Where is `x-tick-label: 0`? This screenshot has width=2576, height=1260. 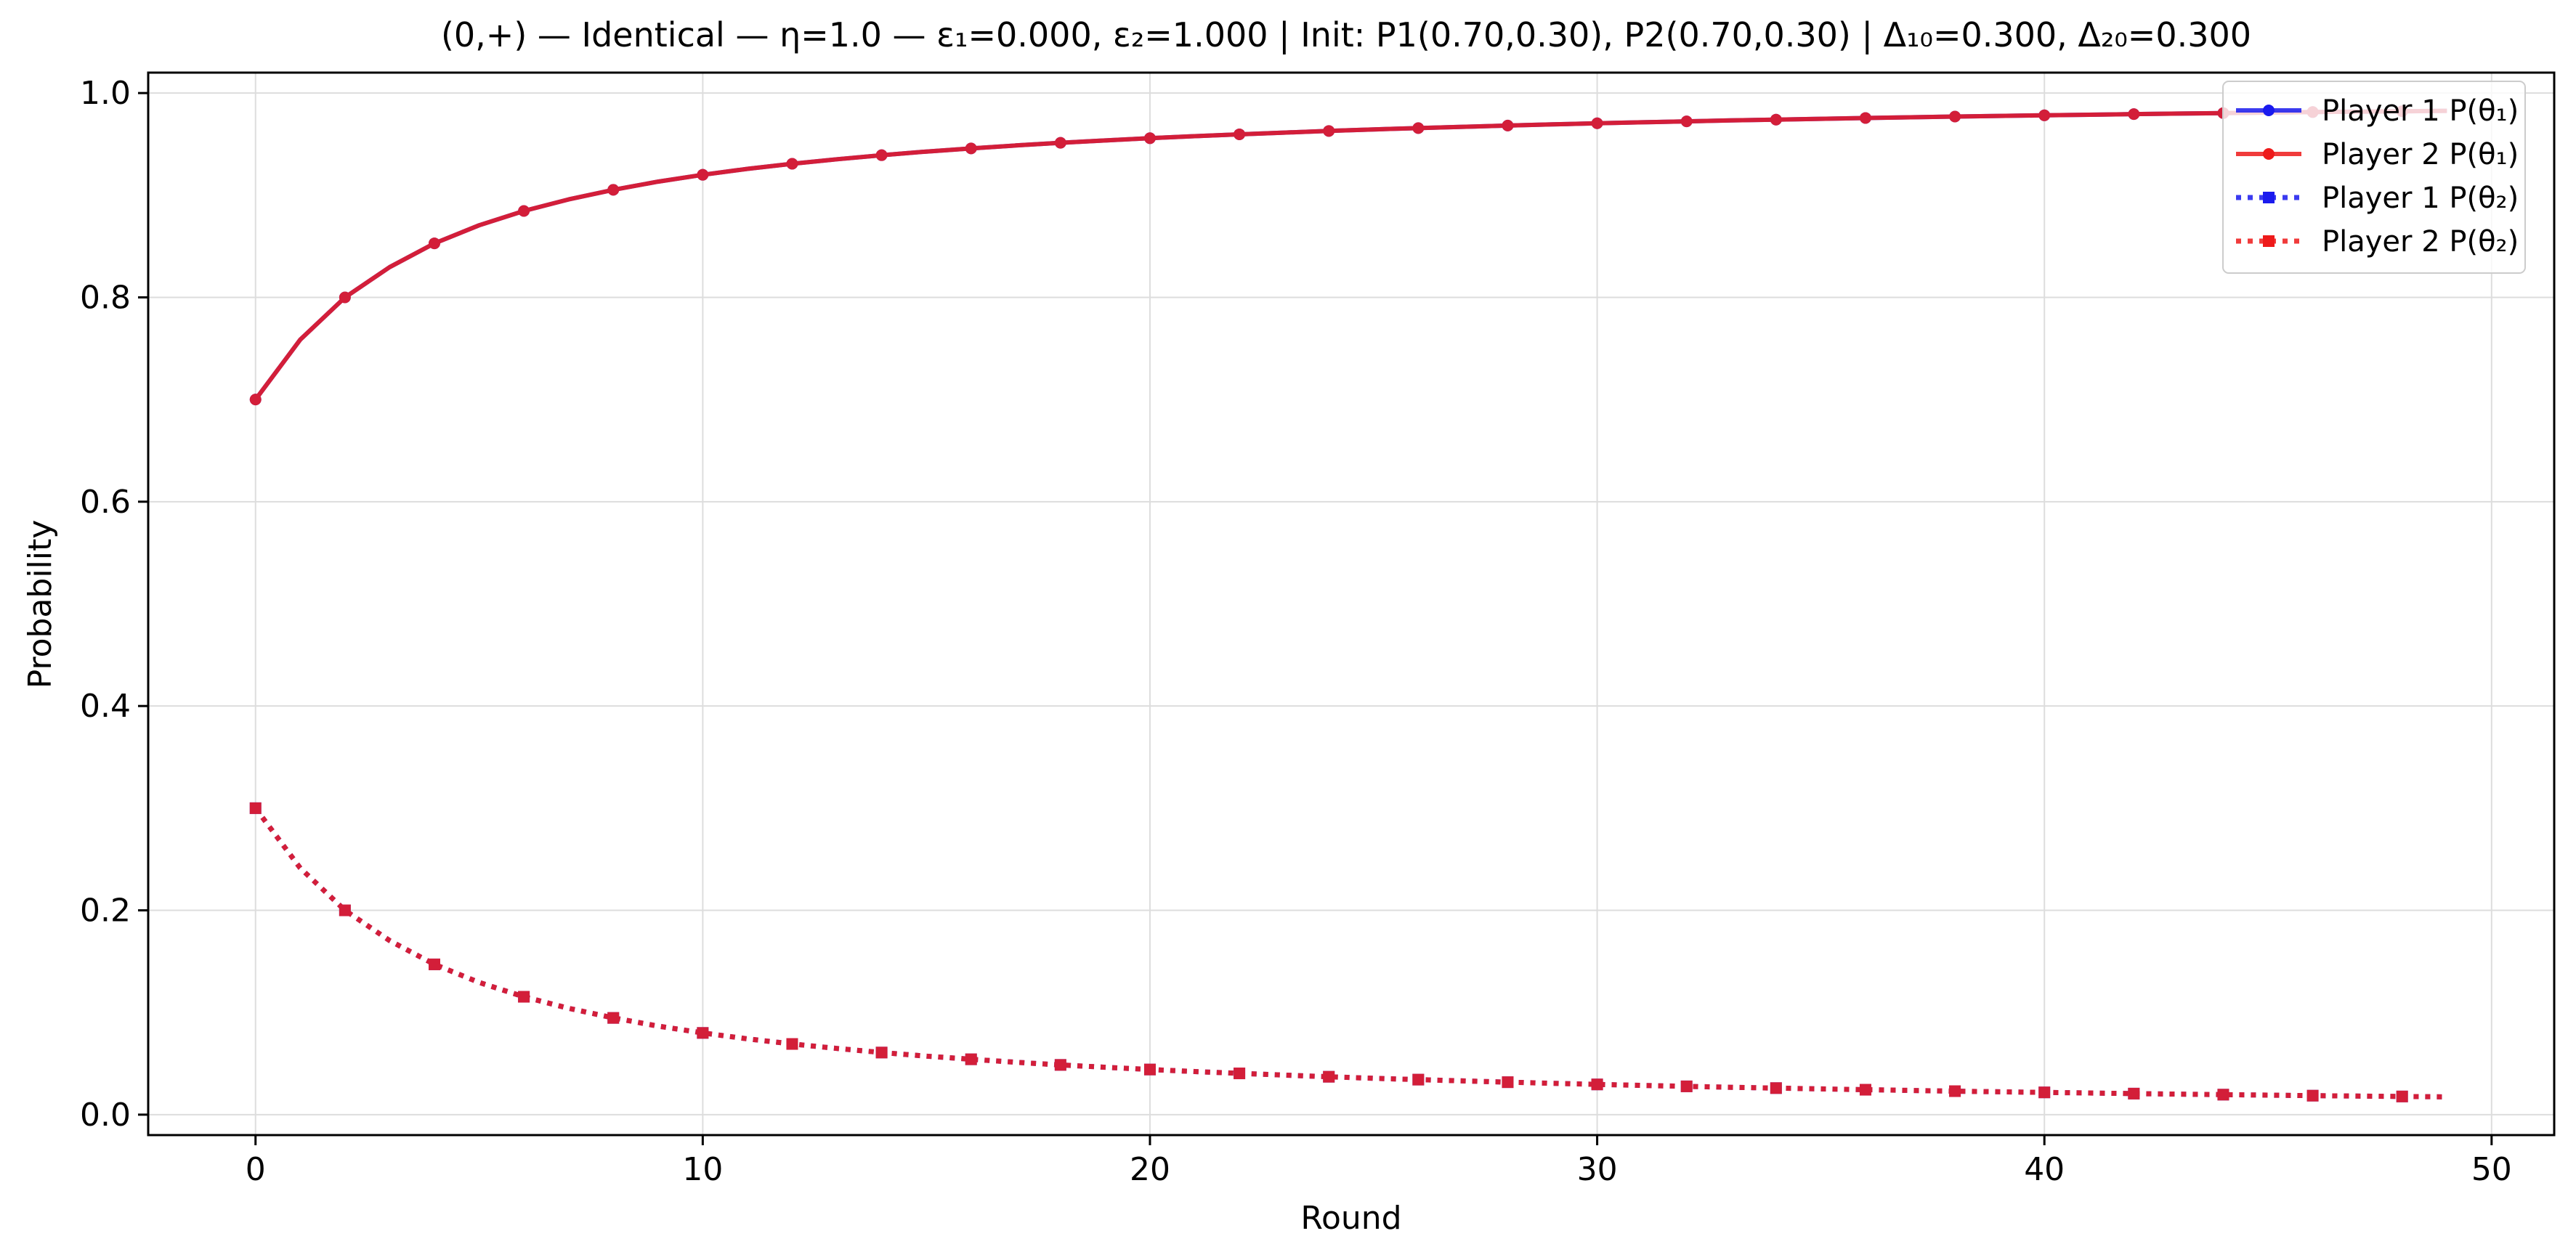
x-tick-label: 0 is located at coordinates (256, 1169).